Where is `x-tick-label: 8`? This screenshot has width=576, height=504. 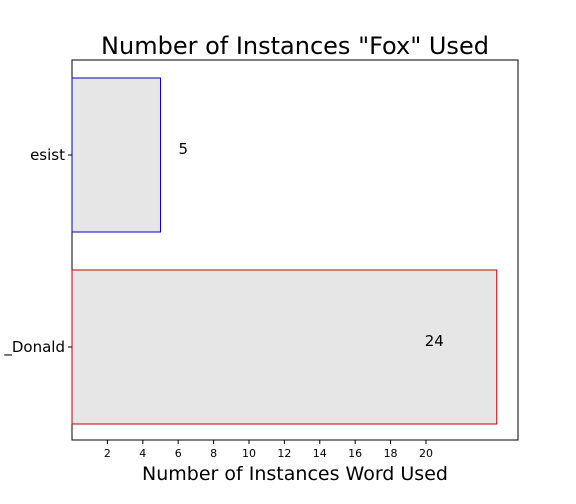
x-tick-label: 8 is located at coordinates (213, 453).